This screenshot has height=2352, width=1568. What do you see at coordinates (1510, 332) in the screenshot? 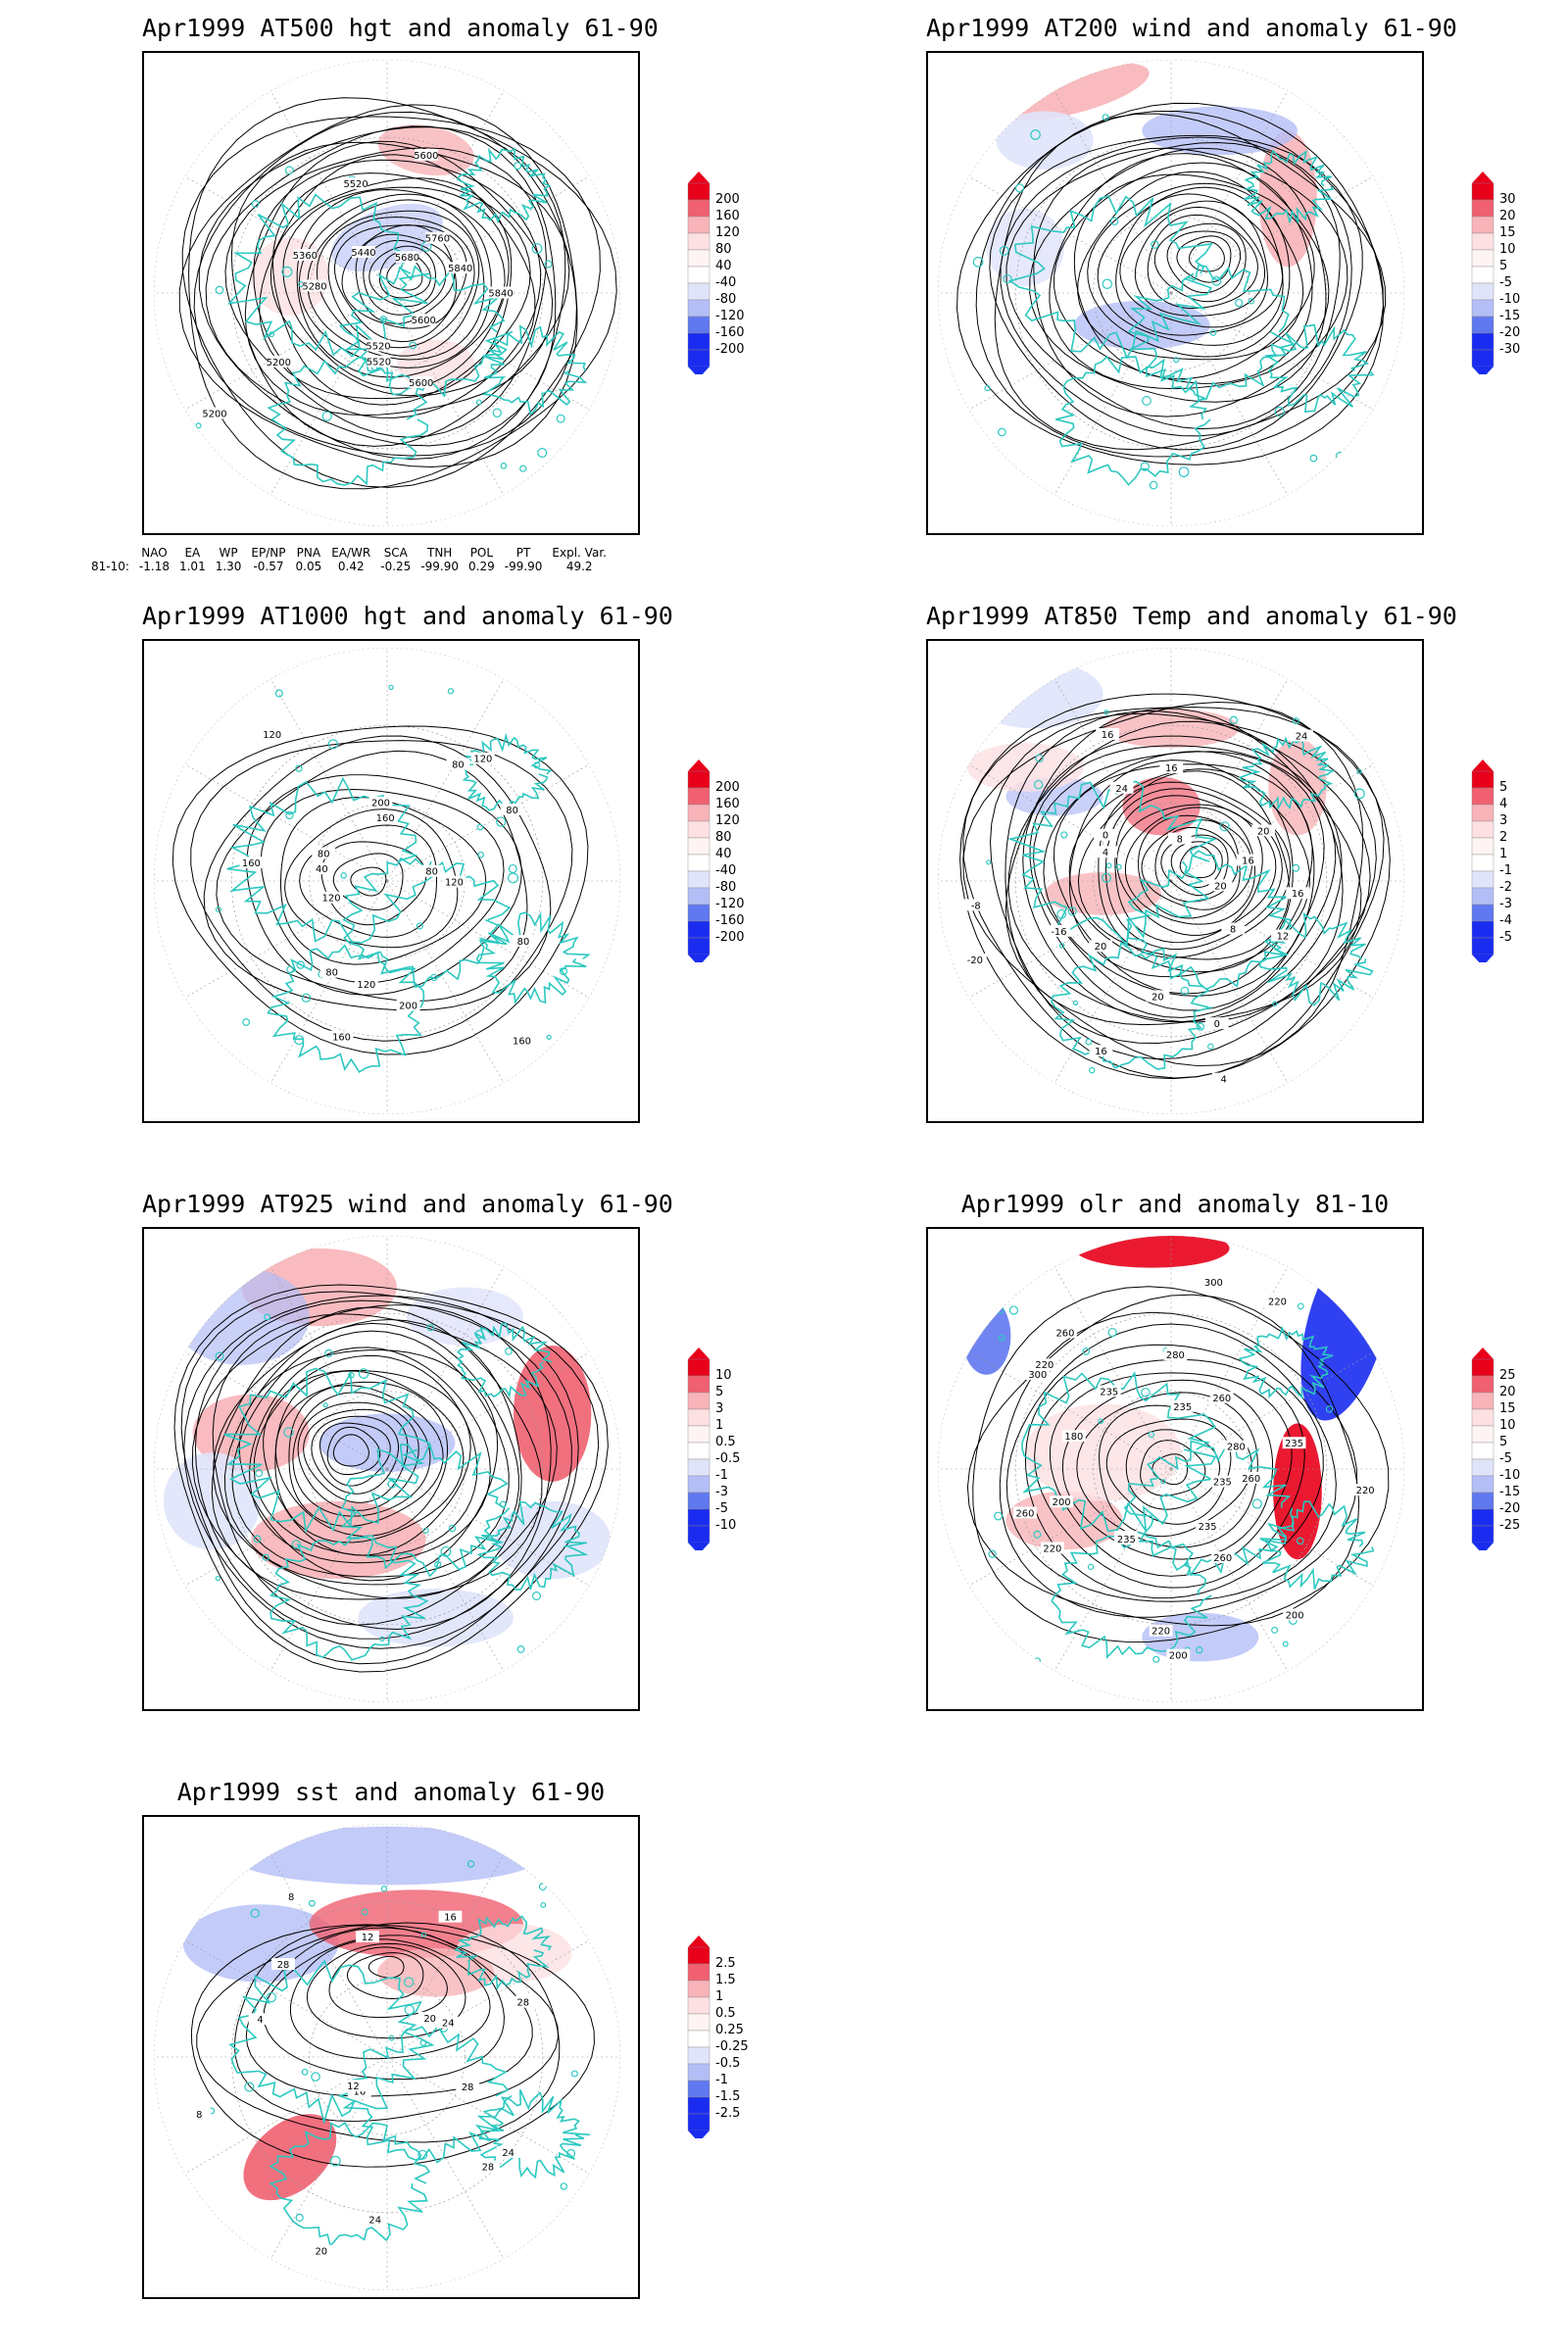
I see `colorbar-label: -20` at bounding box center [1510, 332].